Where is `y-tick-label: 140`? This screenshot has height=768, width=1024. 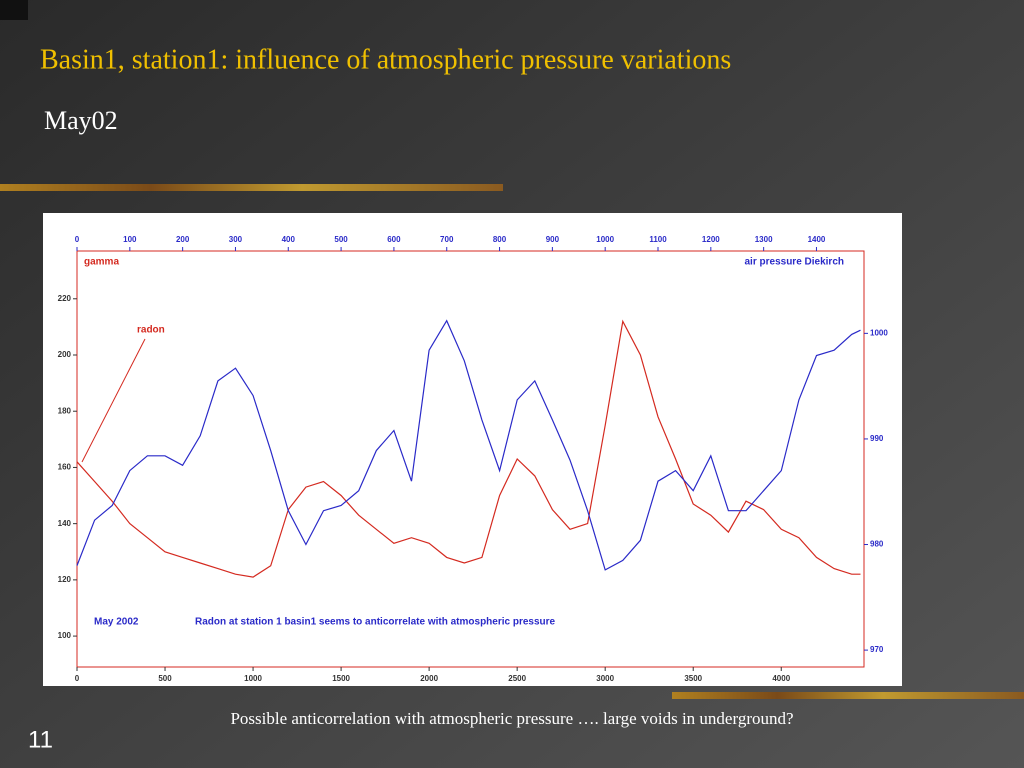
y-tick-label: 140 is located at coordinates (65, 523).